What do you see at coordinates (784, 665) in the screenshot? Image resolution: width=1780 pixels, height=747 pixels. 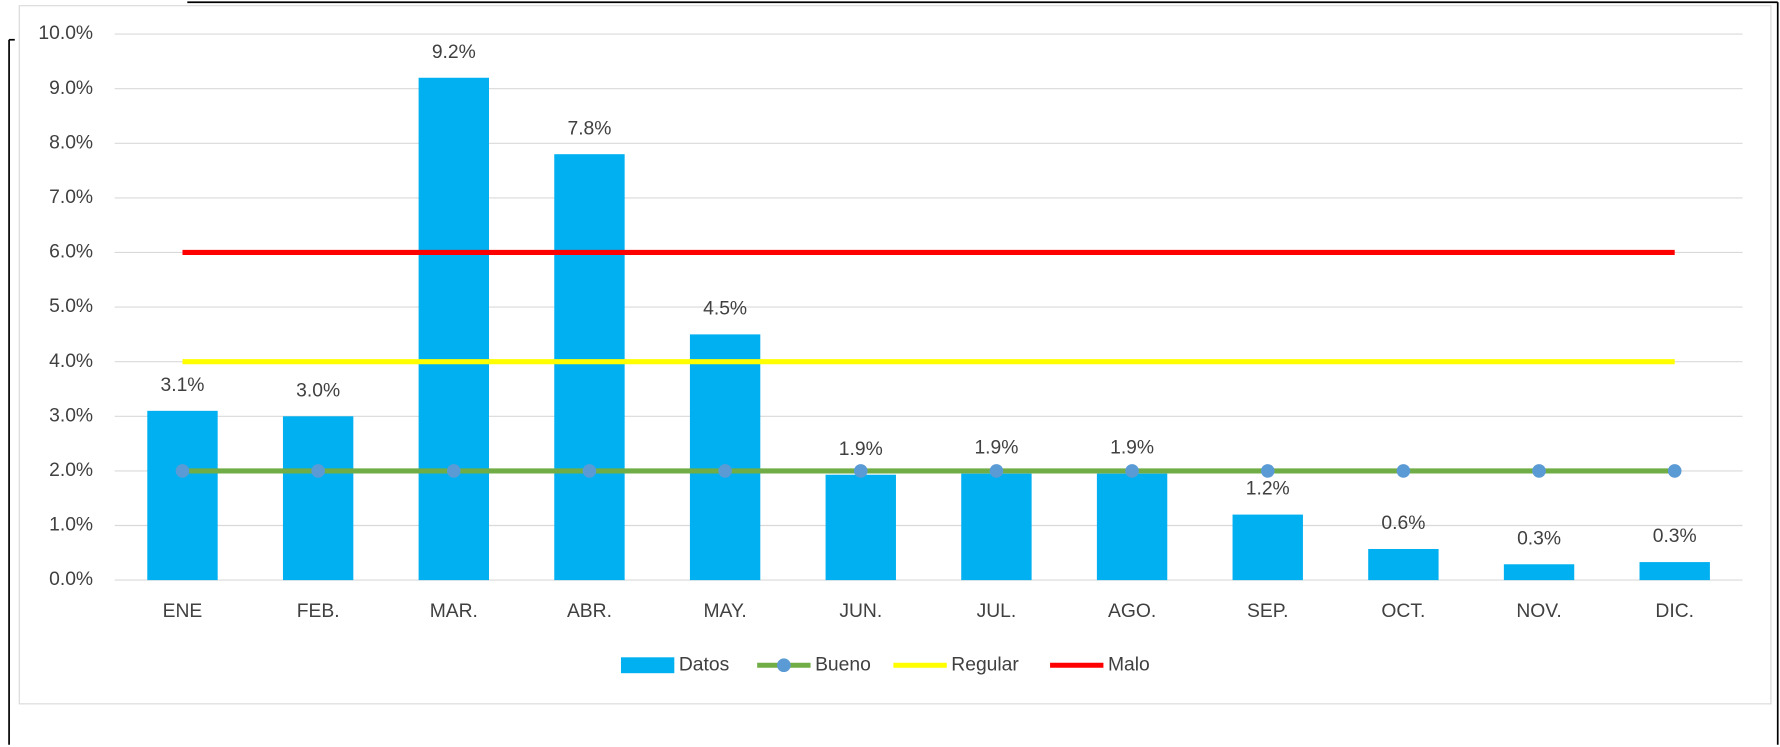 I see `legend-marker` at bounding box center [784, 665].